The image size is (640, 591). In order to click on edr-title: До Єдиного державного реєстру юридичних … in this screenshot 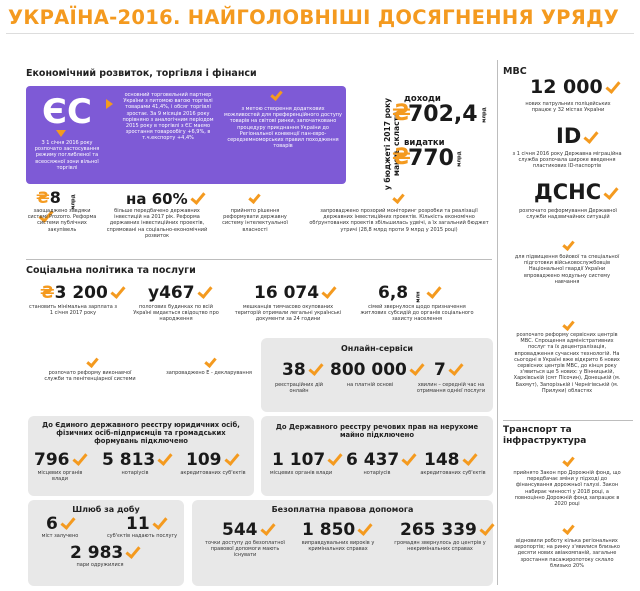, I will do `click(141, 433)`.